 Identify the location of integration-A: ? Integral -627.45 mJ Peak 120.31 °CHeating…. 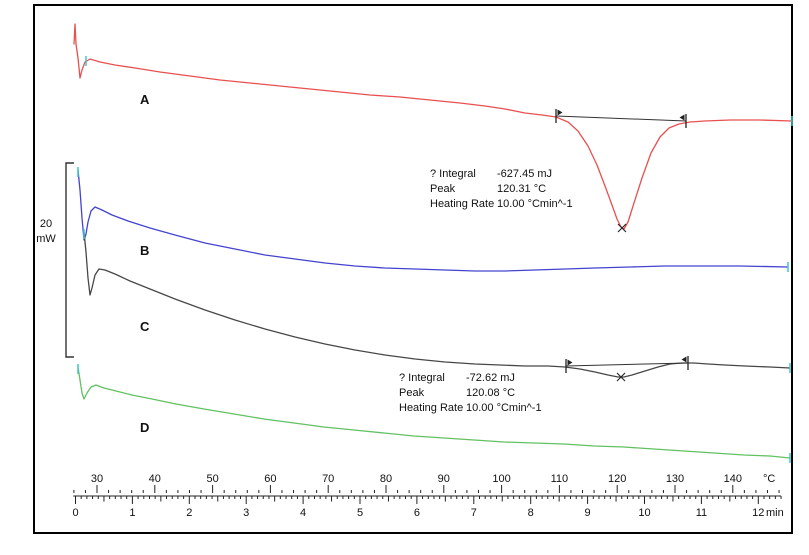
(558, 171).